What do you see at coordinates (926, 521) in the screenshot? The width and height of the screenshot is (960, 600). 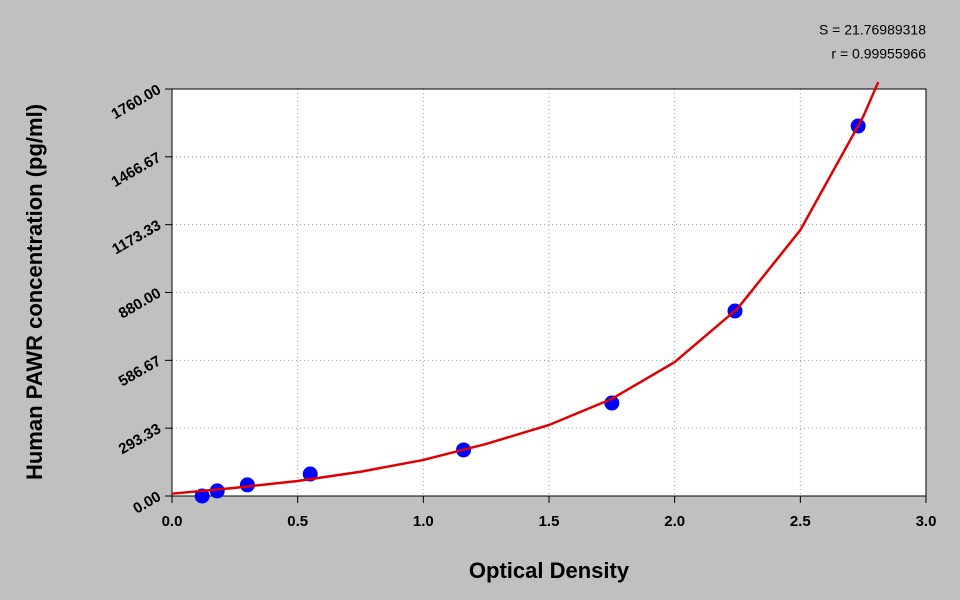 I see `x-tick-label: 3.0` at bounding box center [926, 521].